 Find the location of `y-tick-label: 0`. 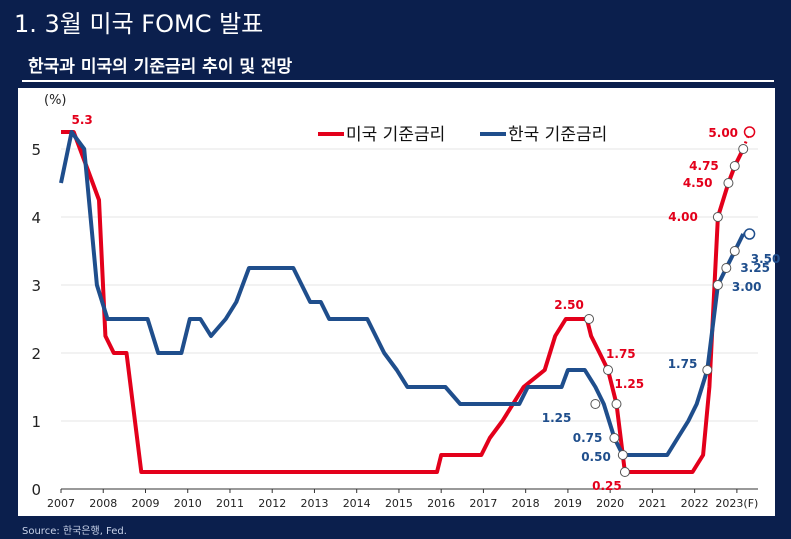

y-tick-label: 0 is located at coordinates (36, 490).